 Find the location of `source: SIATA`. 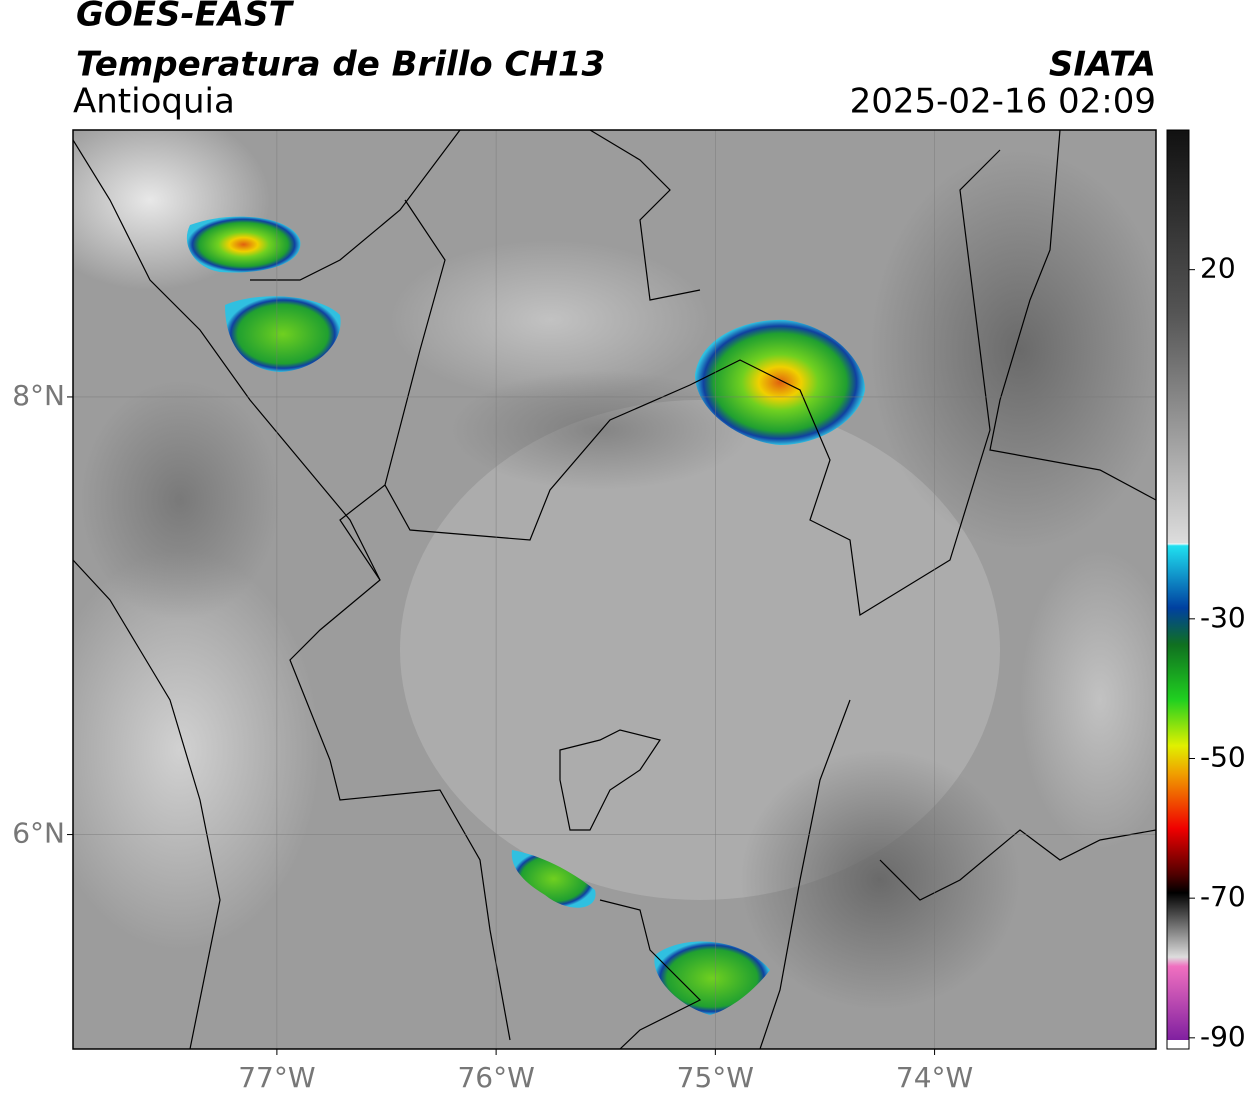

source: SIATA is located at coordinates (1102, 65).